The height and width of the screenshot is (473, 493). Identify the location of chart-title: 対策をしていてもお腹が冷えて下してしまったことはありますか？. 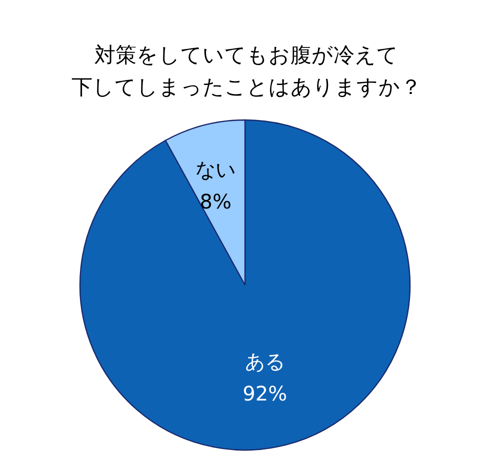
(247, 71).